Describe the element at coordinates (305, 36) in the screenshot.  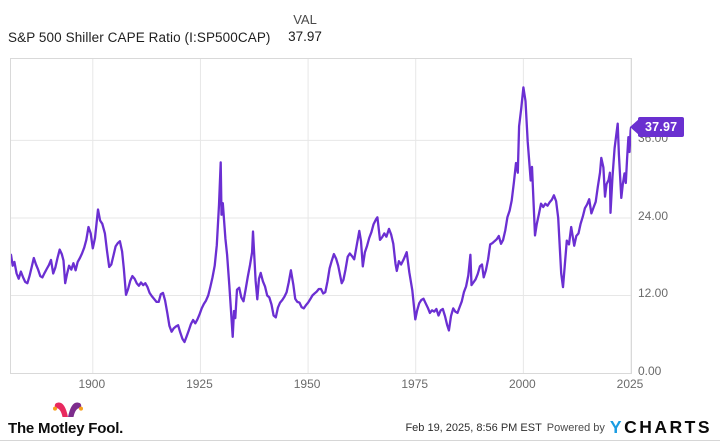
I see `current-value: 37.97` at that location.